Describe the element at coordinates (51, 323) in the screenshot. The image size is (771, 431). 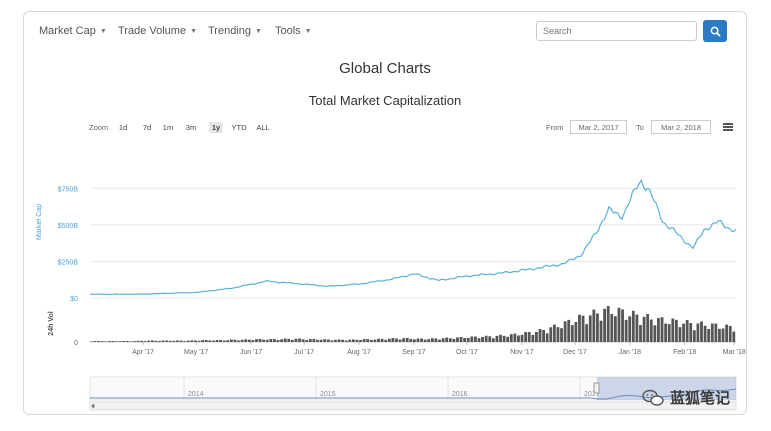
I see `volume-axis-label: 24h Vol` at that location.